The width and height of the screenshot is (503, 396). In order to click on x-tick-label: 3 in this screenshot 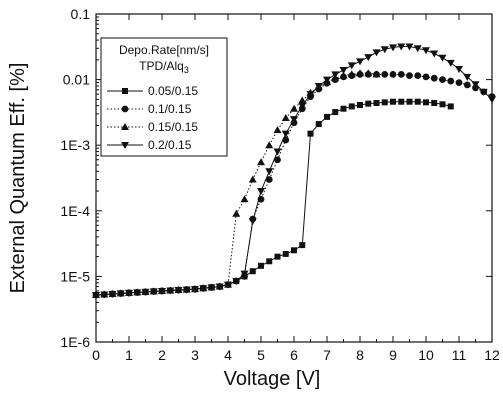, I will do `click(195, 355)`.